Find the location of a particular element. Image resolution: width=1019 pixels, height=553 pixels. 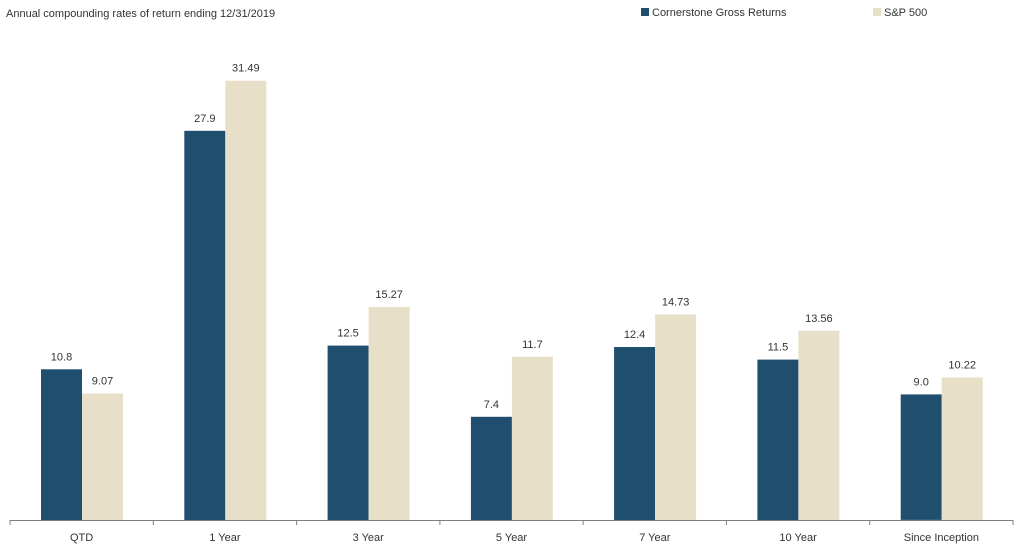

x-tick-label-5: 10 Year is located at coordinates (798, 538).